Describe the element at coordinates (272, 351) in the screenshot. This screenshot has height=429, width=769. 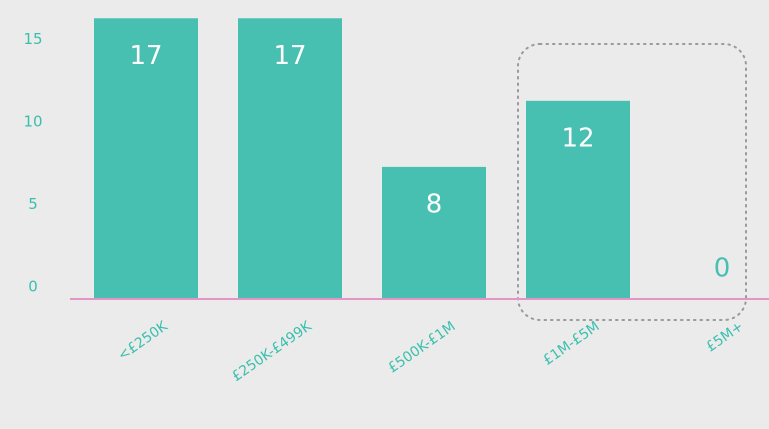
I see `x-tick-label: £250K-£499K` at that location.